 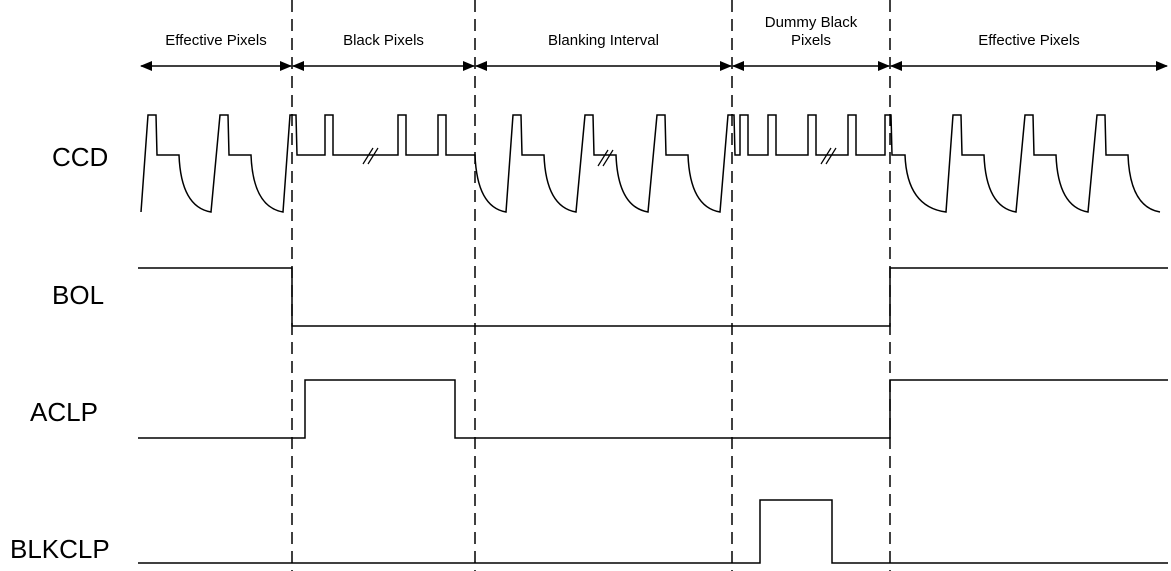 What do you see at coordinates (60, 549) in the screenshot?
I see `signal-label: BLKCLP` at bounding box center [60, 549].